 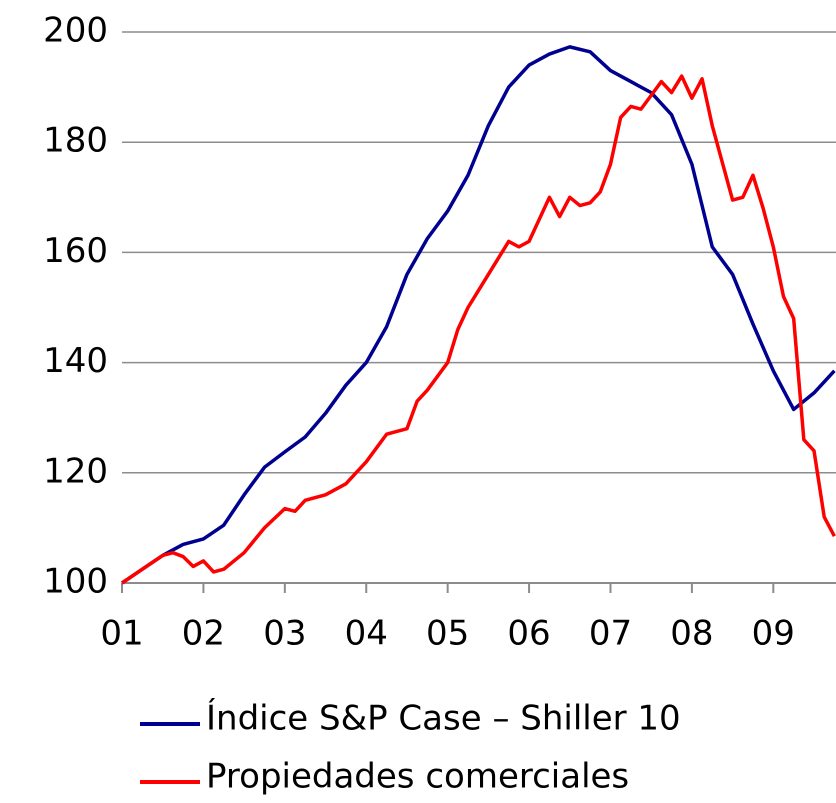 What do you see at coordinates (121, 634) in the screenshot?
I see `x-tick-label: 01` at bounding box center [121, 634].